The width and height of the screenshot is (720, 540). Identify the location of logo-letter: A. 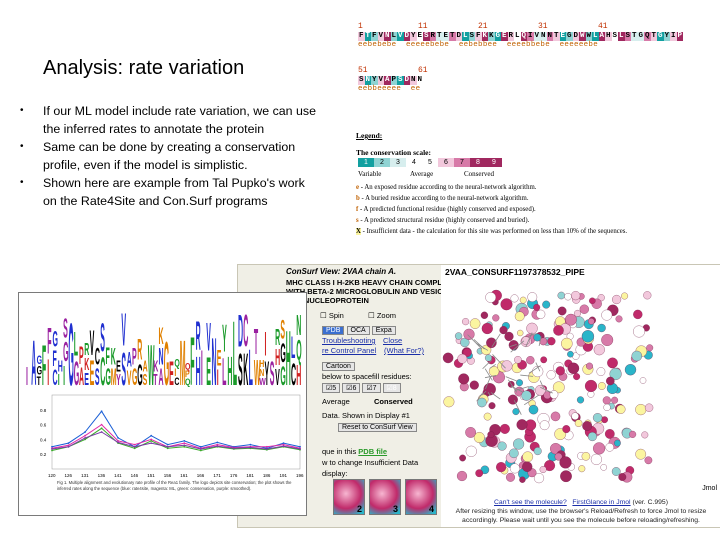
(81, 376).